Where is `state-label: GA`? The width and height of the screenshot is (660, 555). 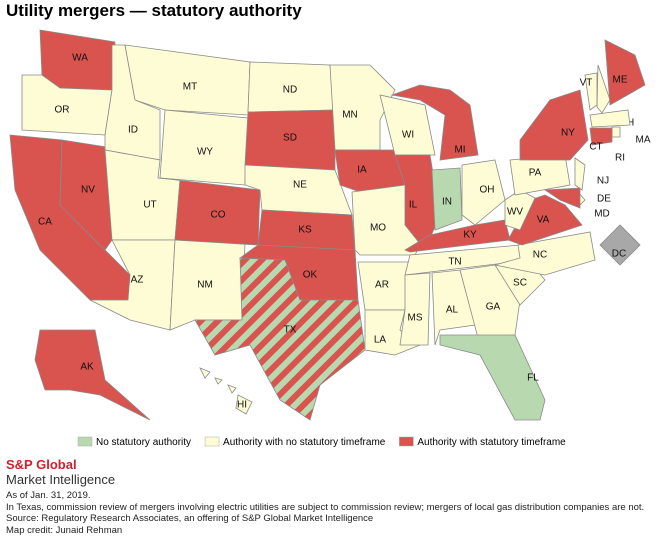
state-label: GA is located at coordinates (493, 307).